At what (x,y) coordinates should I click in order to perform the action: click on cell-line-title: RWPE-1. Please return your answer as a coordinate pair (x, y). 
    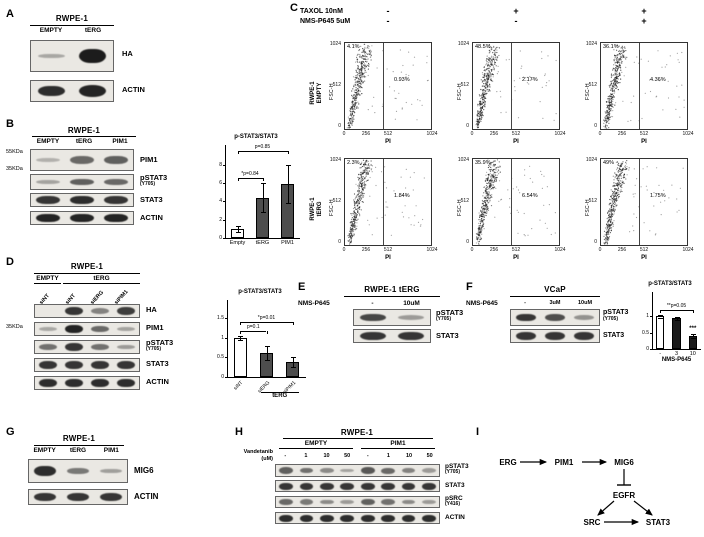
    Looking at the image, I should click on (79, 438).